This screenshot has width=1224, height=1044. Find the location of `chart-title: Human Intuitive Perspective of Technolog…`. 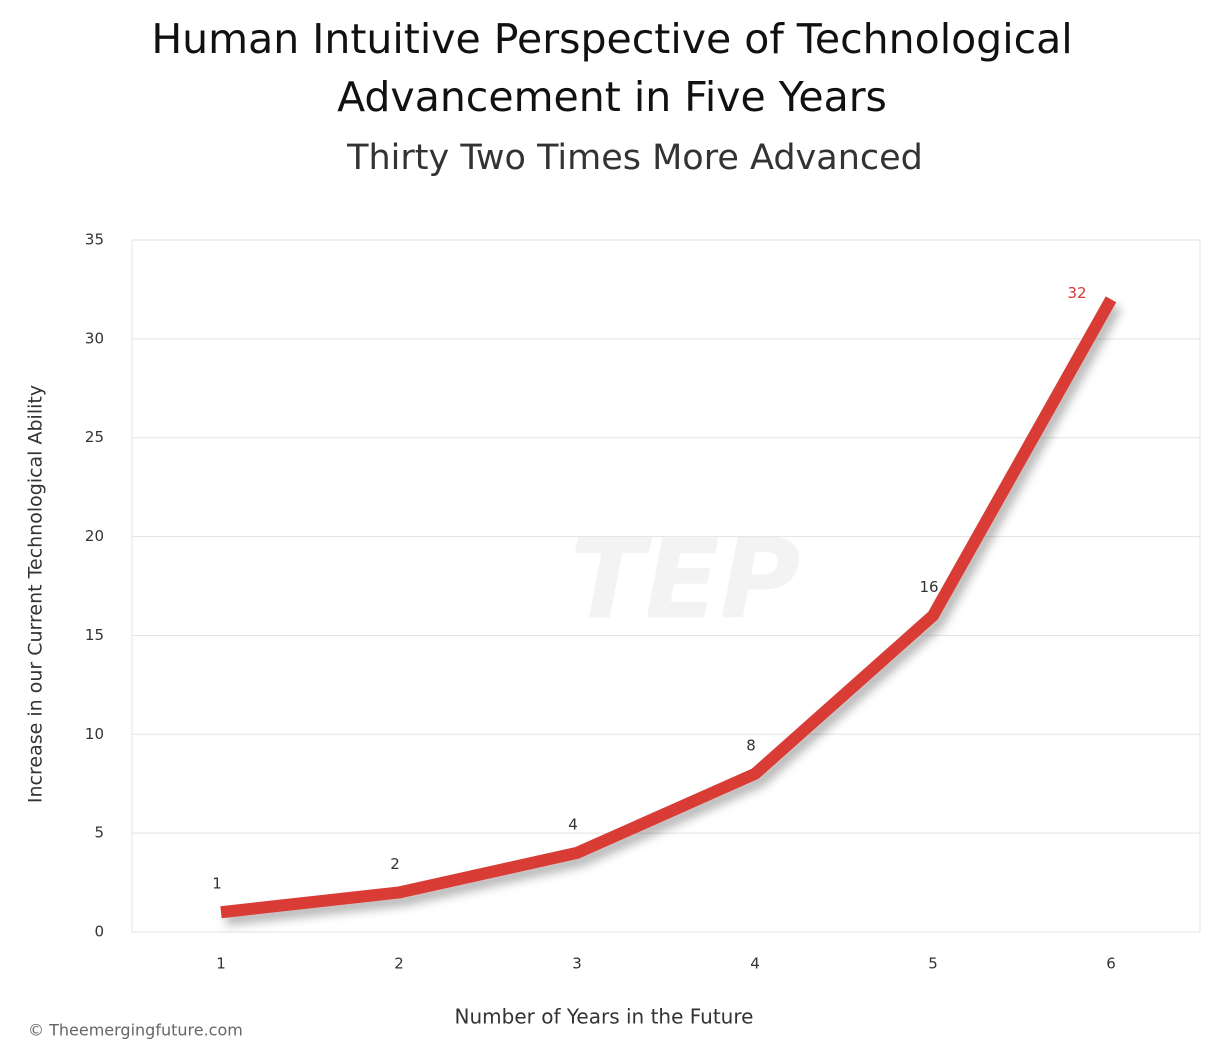

chart-title: Human Intuitive Perspective of Technolog… is located at coordinates (612, 68).